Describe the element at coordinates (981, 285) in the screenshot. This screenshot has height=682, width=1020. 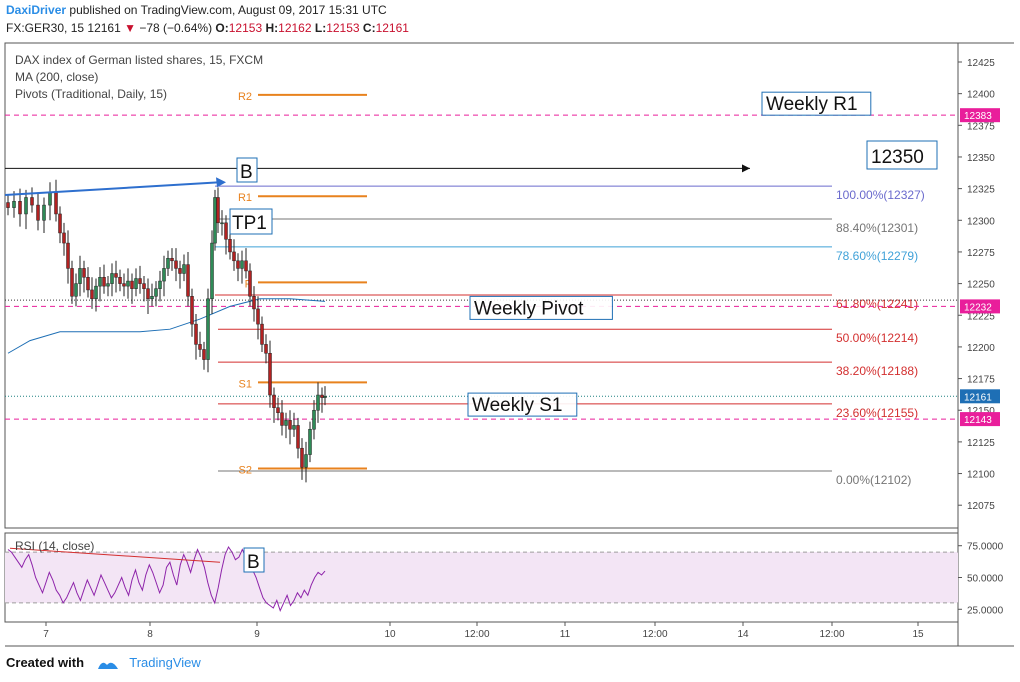
I see `y-tick-label: 12250` at that location.